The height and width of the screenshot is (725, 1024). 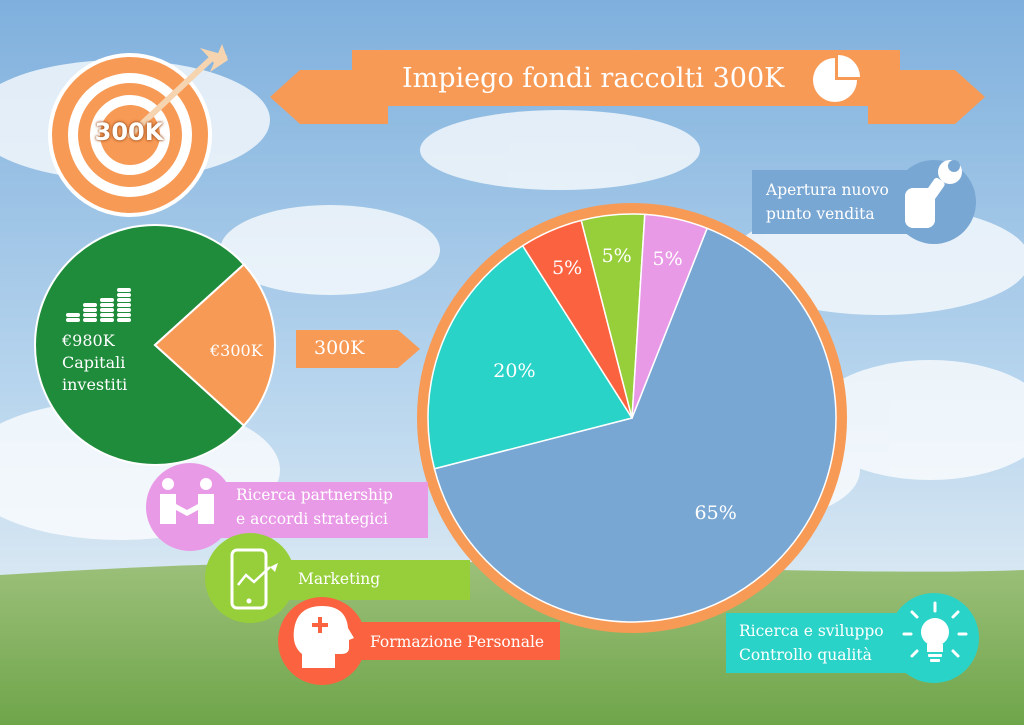 I want to click on tag-marketing, so click(x=337, y=578).